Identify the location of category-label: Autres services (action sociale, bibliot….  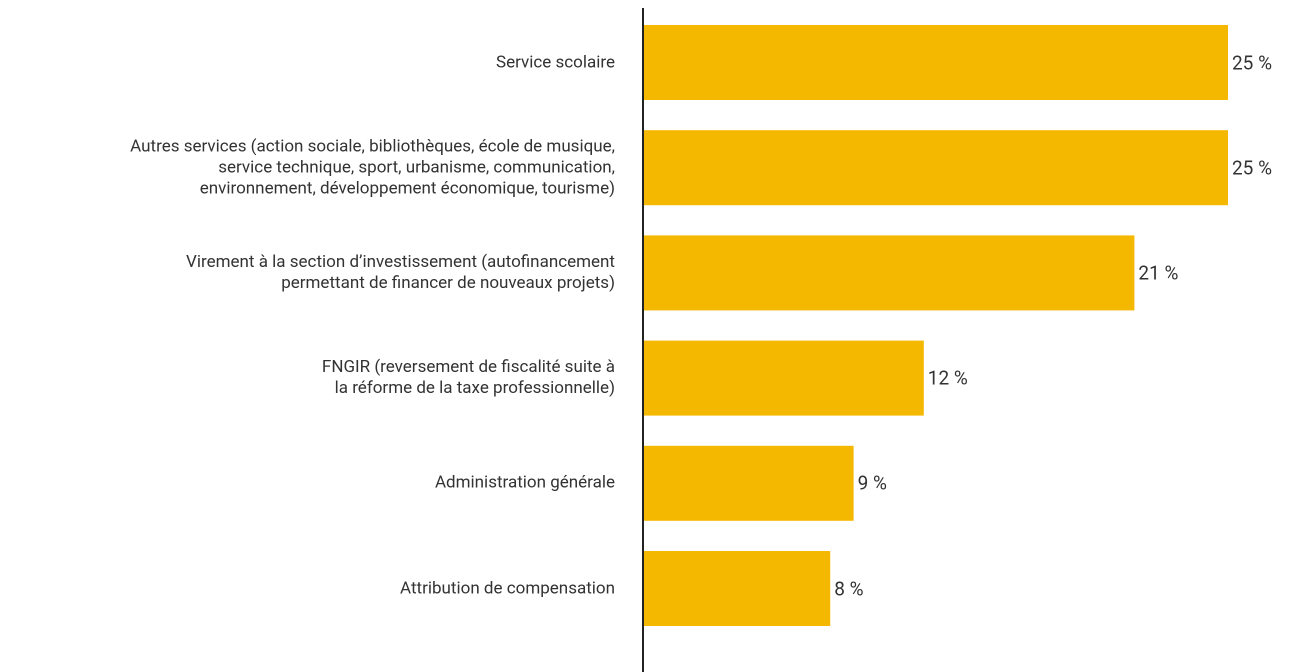
(372, 167).